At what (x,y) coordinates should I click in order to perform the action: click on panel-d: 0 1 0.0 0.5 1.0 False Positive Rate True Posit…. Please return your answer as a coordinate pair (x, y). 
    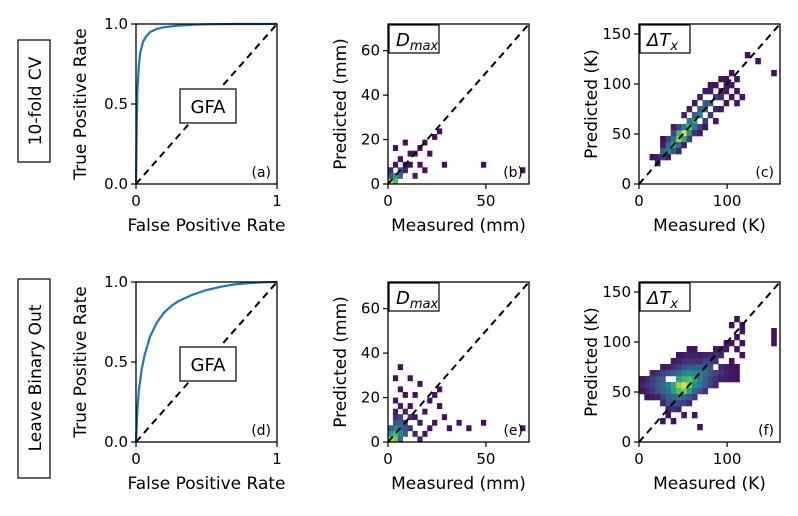
    Looking at the image, I should click on (178, 383).